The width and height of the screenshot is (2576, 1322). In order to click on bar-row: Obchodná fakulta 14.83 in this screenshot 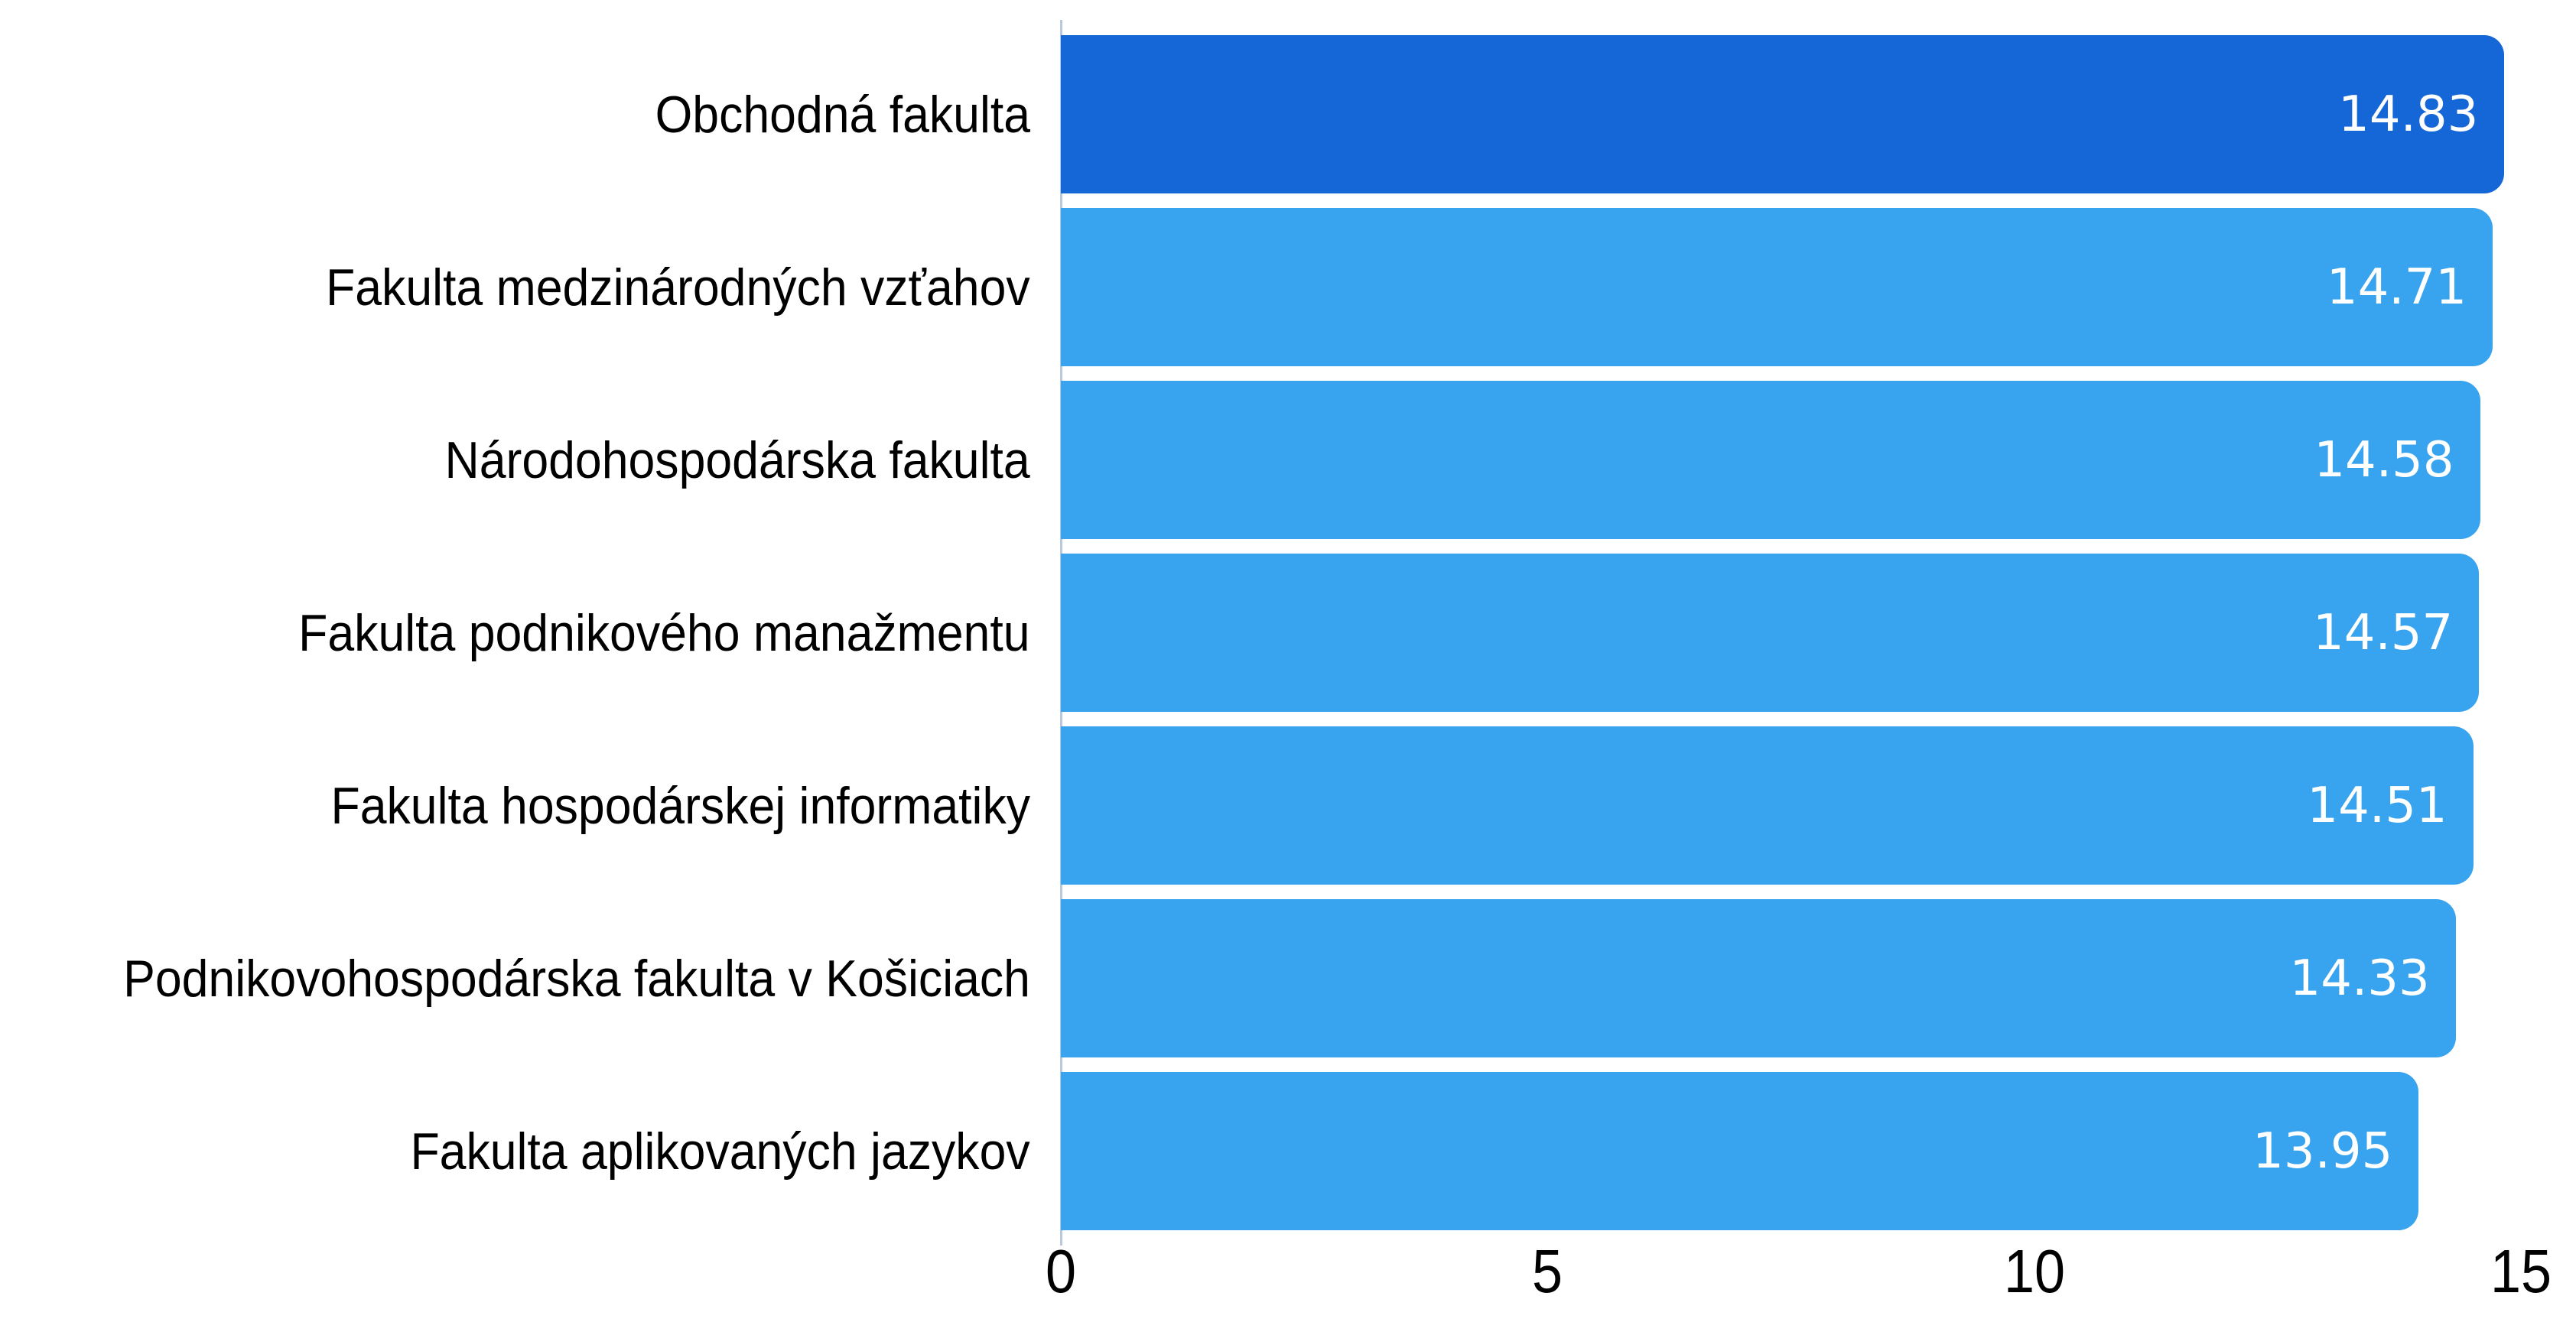, I will do `click(1288, 114)`.